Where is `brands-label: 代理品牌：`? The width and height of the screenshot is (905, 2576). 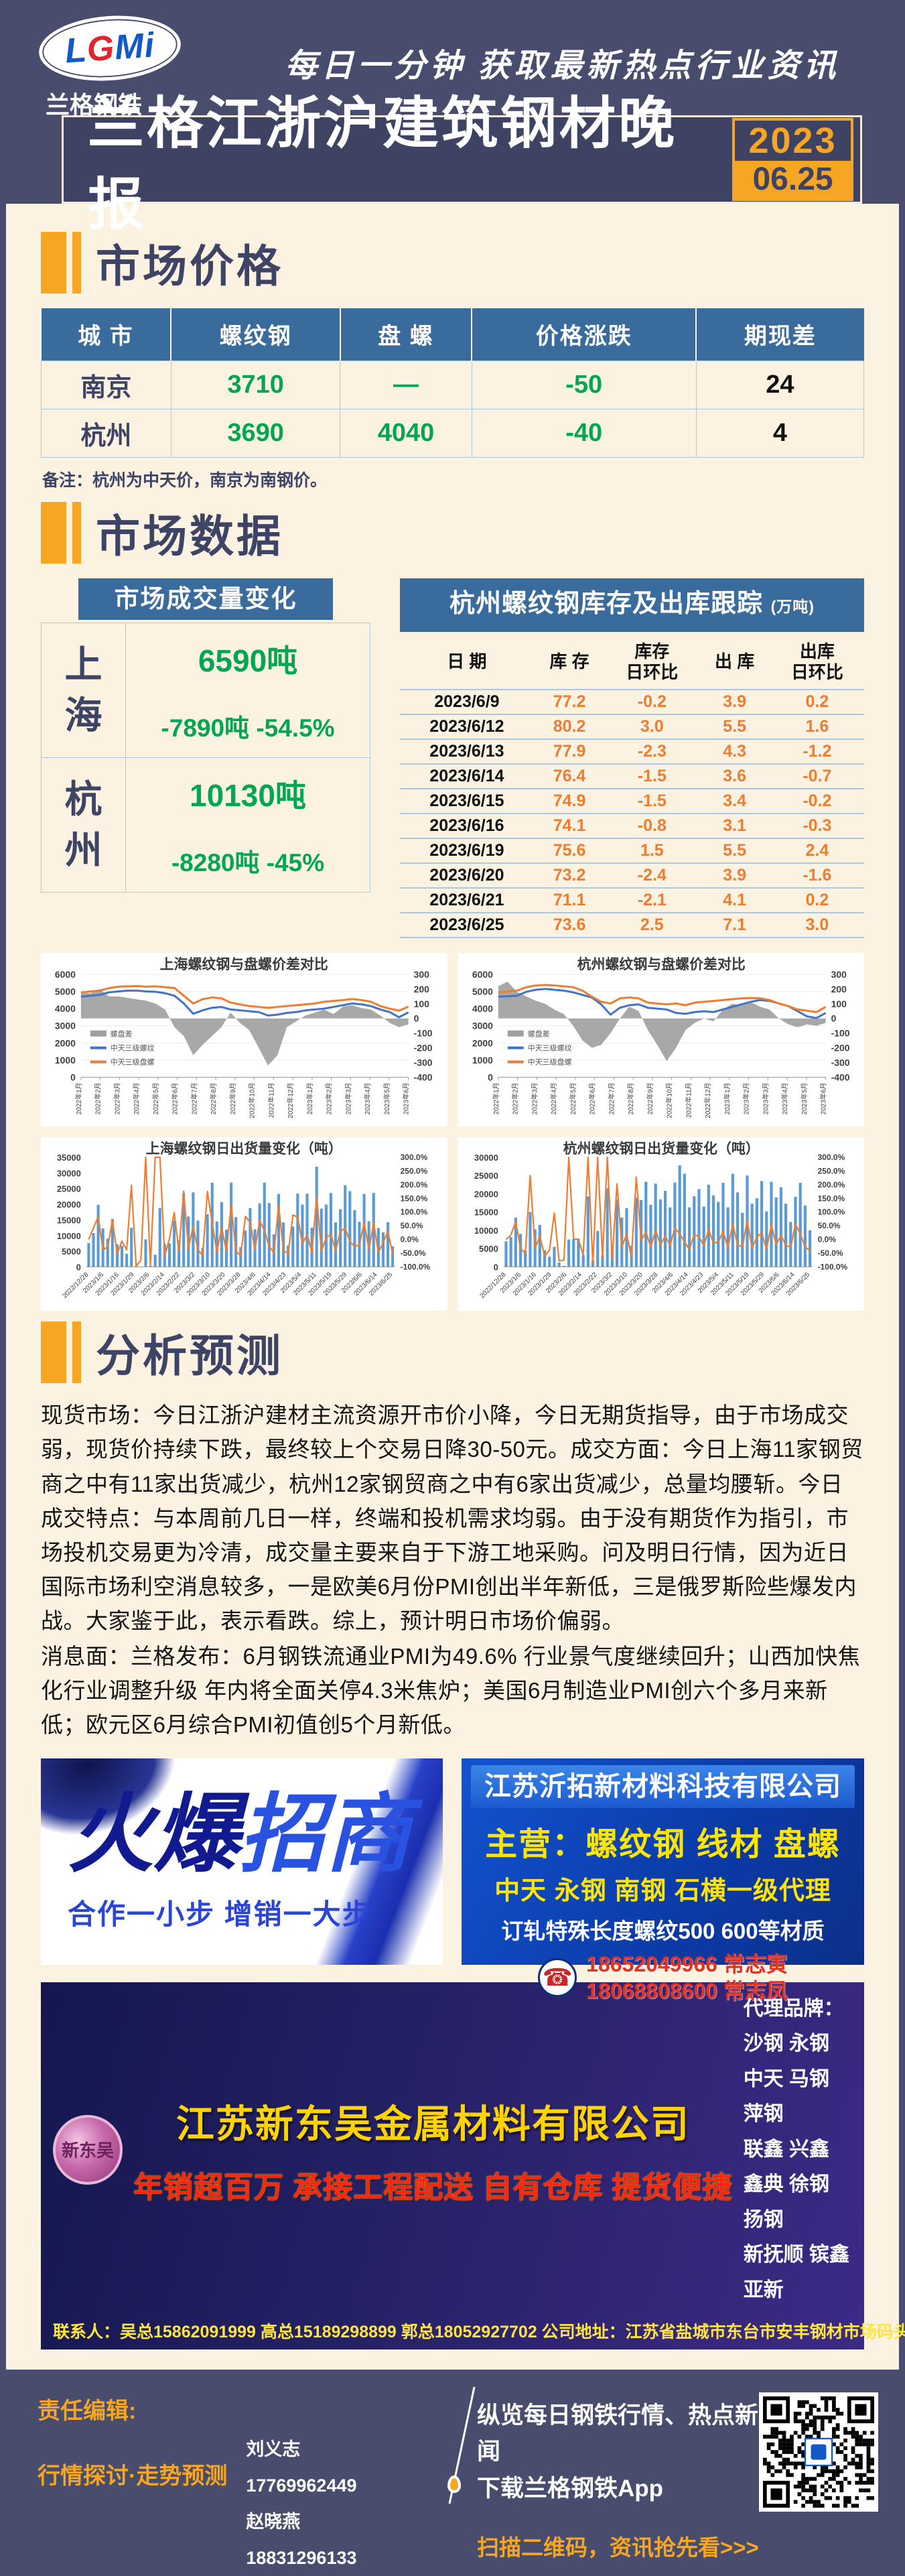
brands-label: 代理品牌： is located at coordinates (798, 2009).